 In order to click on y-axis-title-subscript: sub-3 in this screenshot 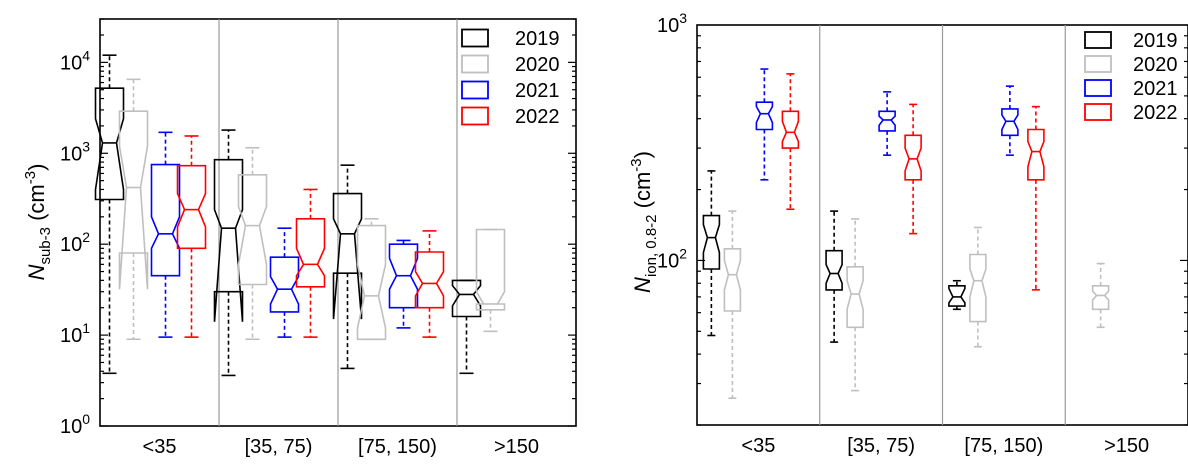, I will do `click(45, 246)`.